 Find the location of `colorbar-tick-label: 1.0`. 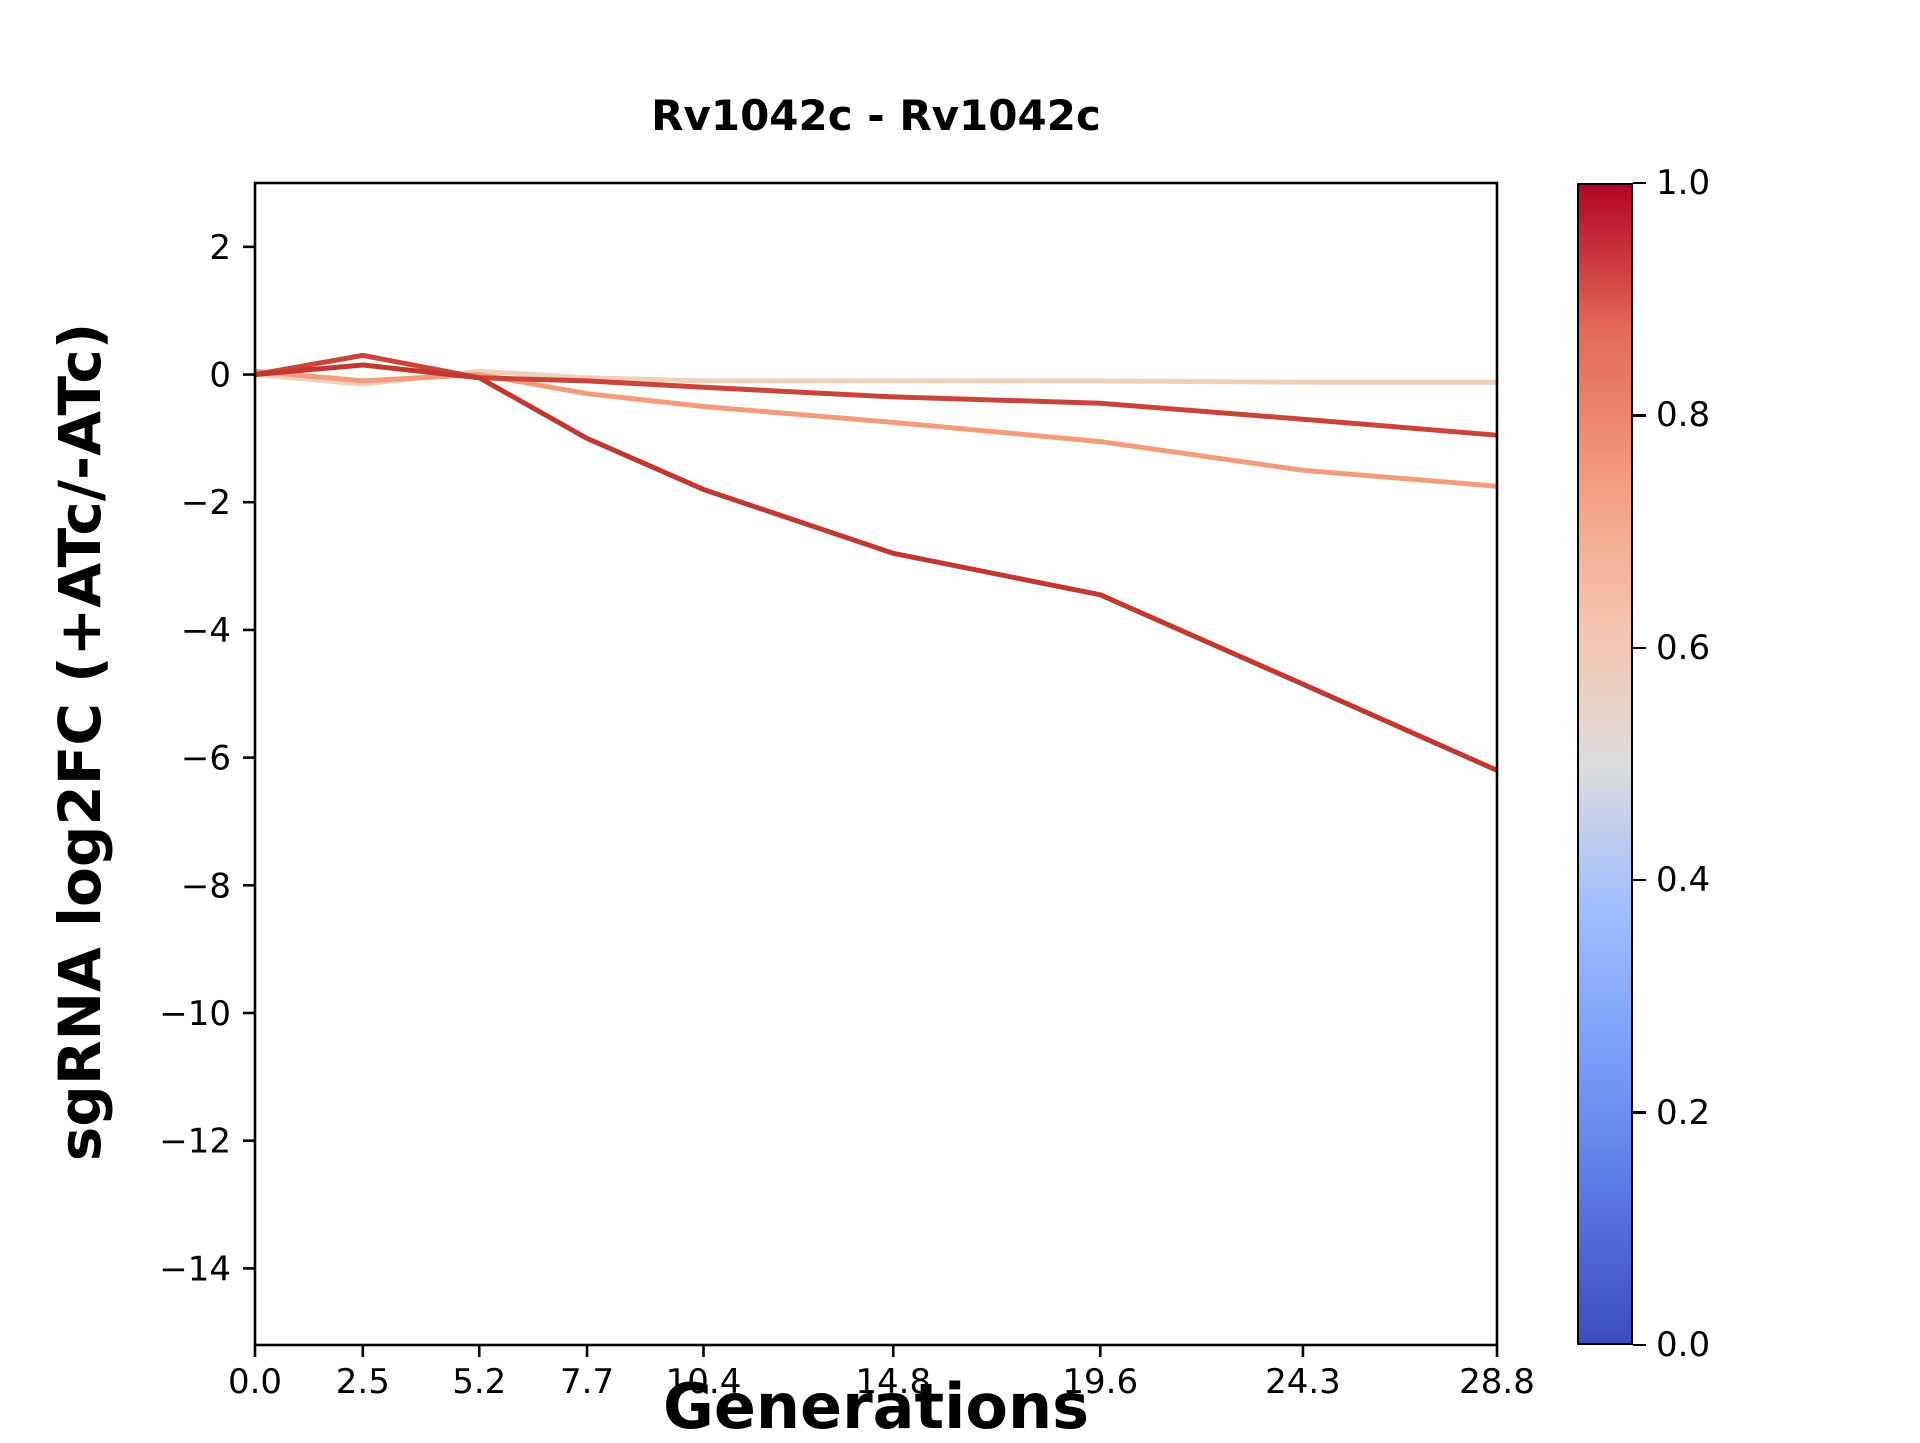

colorbar-tick-label: 1.0 is located at coordinates (1683, 183).